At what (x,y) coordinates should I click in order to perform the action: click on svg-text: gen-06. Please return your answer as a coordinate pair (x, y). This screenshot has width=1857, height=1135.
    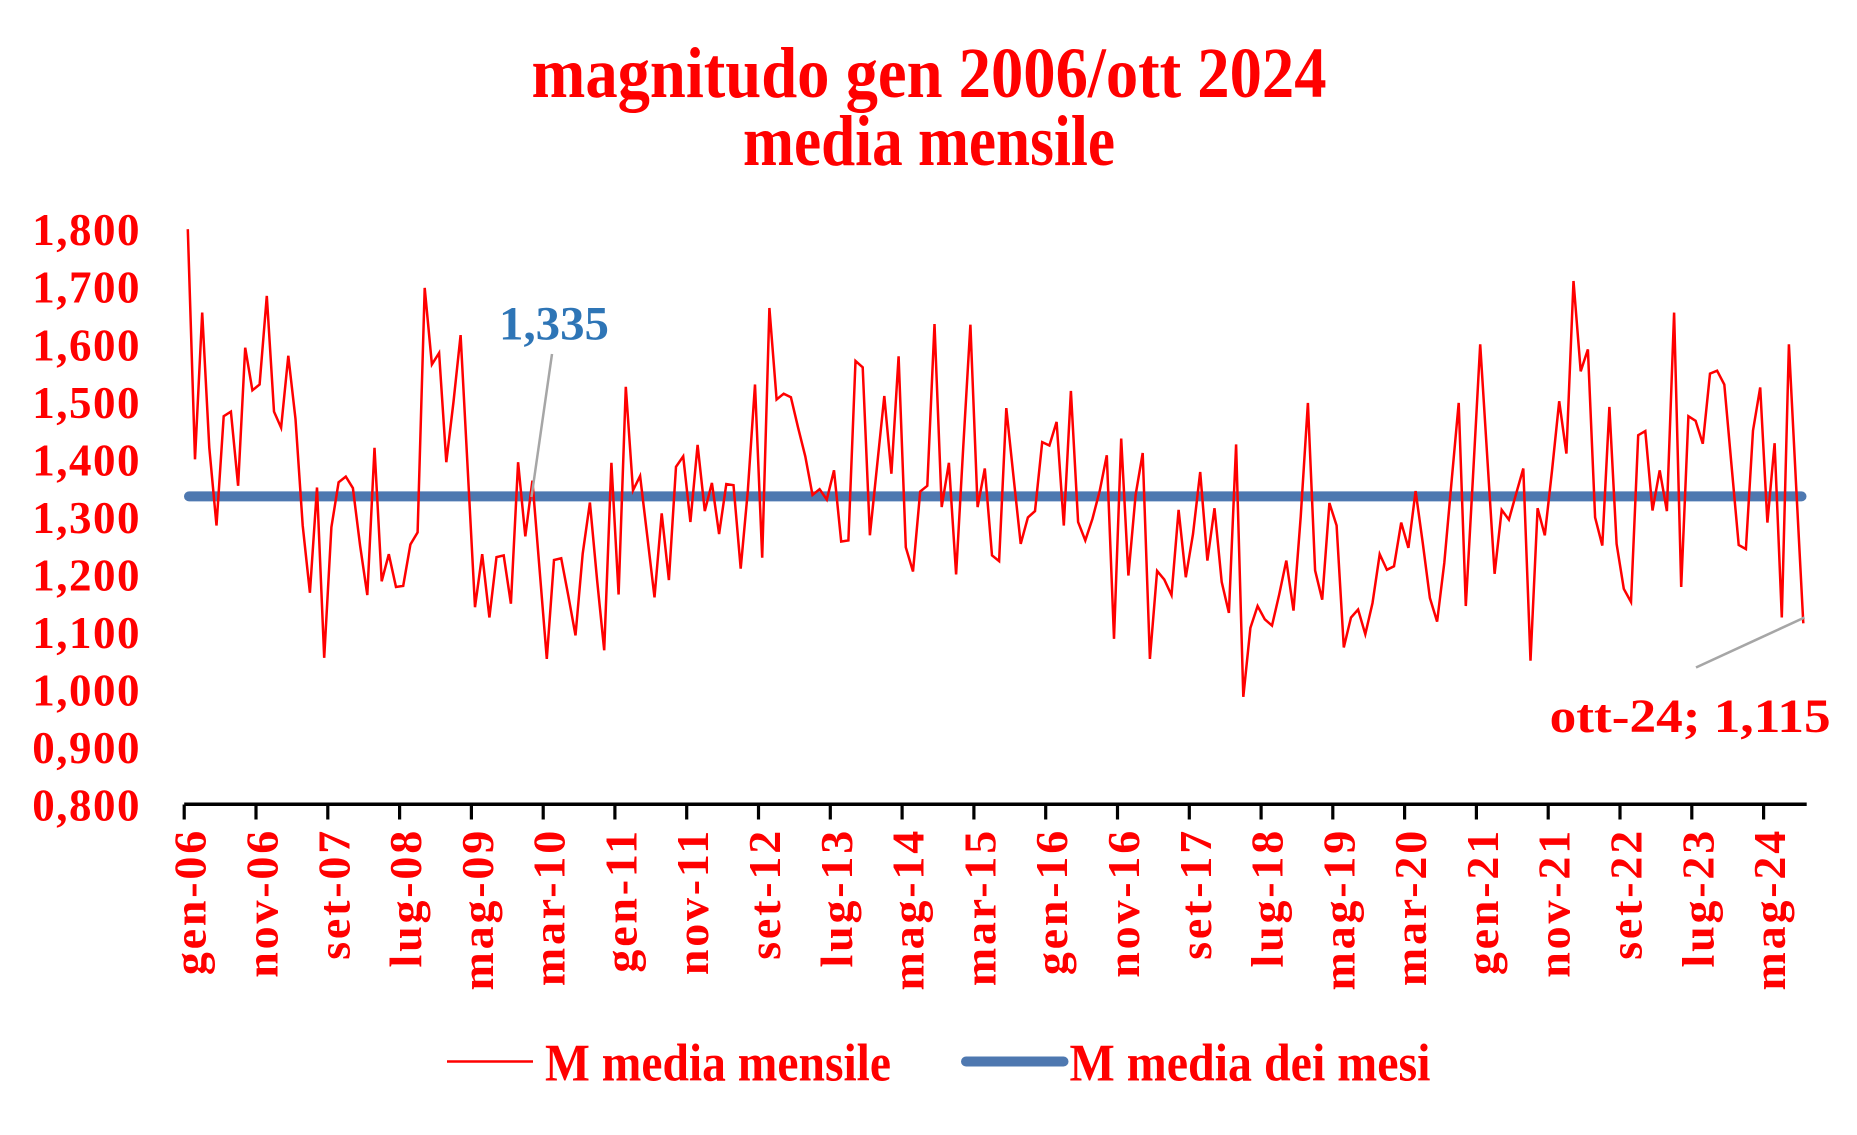
    Looking at the image, I should click on (190, 901).